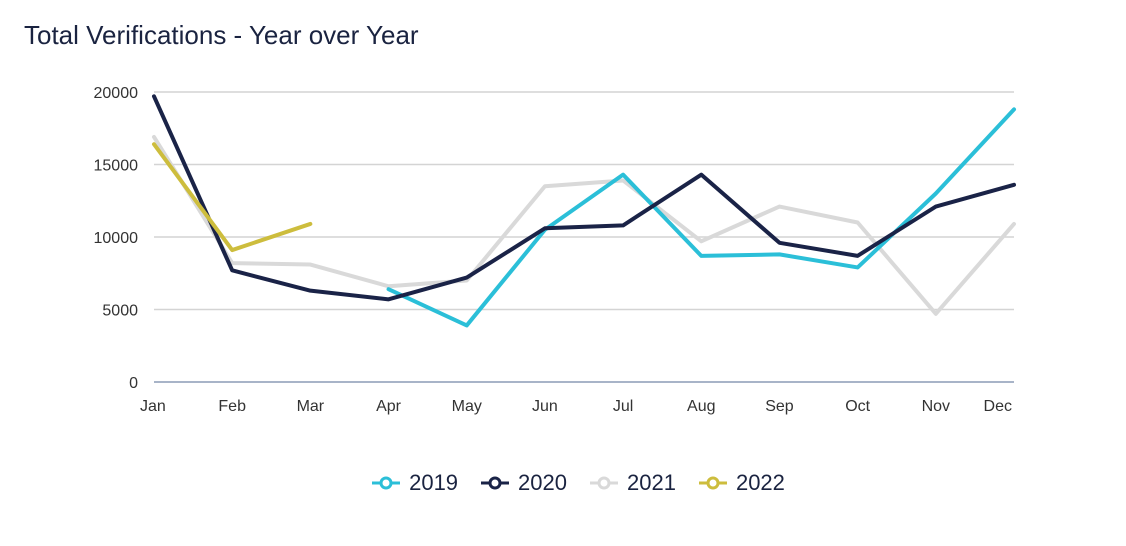 Image resolution: width=1126 pixels, height=546 pixels. Describe the element at coordinates (760, 482) in the screenshot. I see `legend-label: 2022` at that location.